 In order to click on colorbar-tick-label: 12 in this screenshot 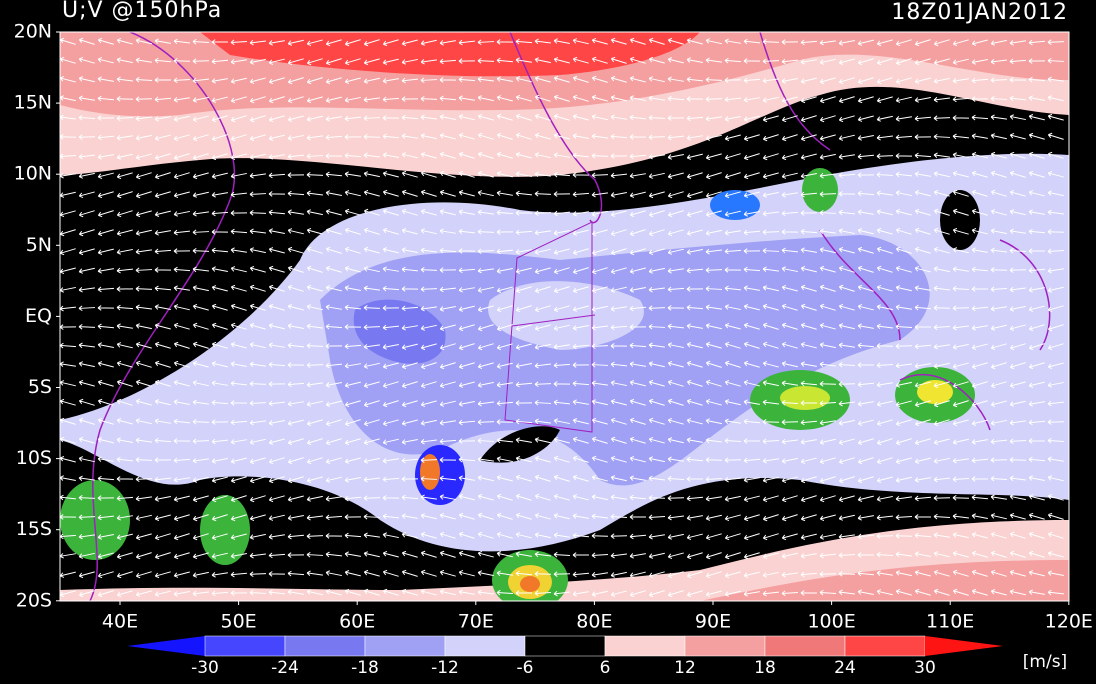, I will do `click(685, 668)`.